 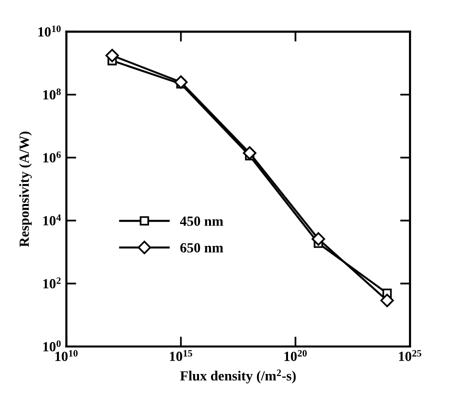 What do you see at coordinates (25, 189) in the screenshot?
I see `y-axis-title: Responsivity (A/W)` at bounding box center [25, 189].